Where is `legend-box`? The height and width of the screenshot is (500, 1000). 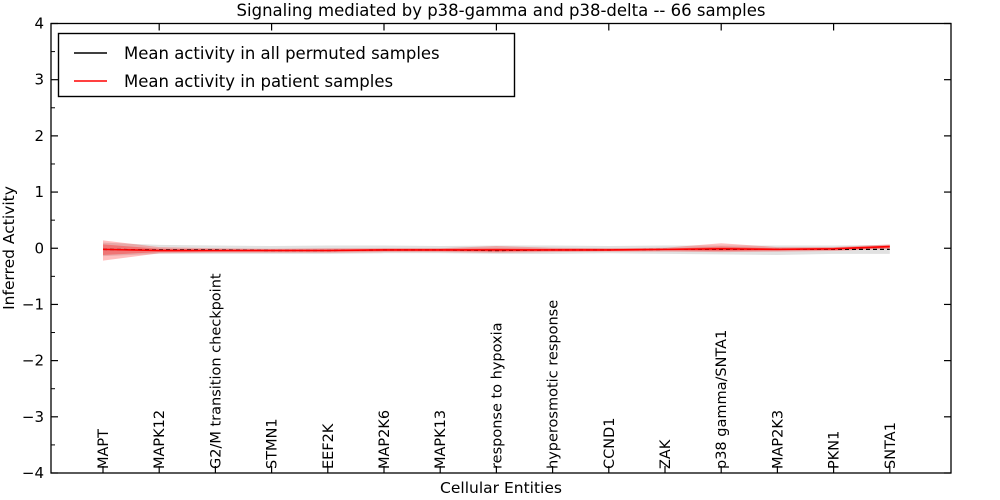 legend-box is located at coordinates (286, 65).